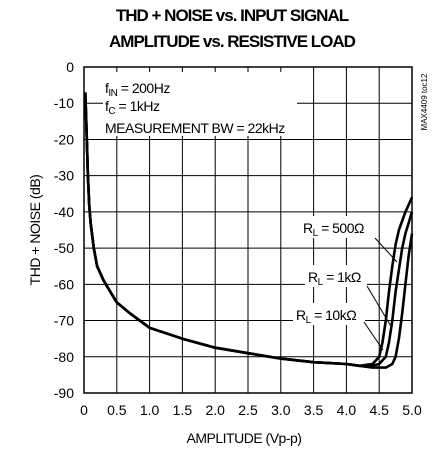 This screenshot has height=455, width=442. What do you see at coordinates (326, 316) in the screenshot?
I see `series-label-rl-10k: RL = 10kΩ` at bounding box center [326, 316].